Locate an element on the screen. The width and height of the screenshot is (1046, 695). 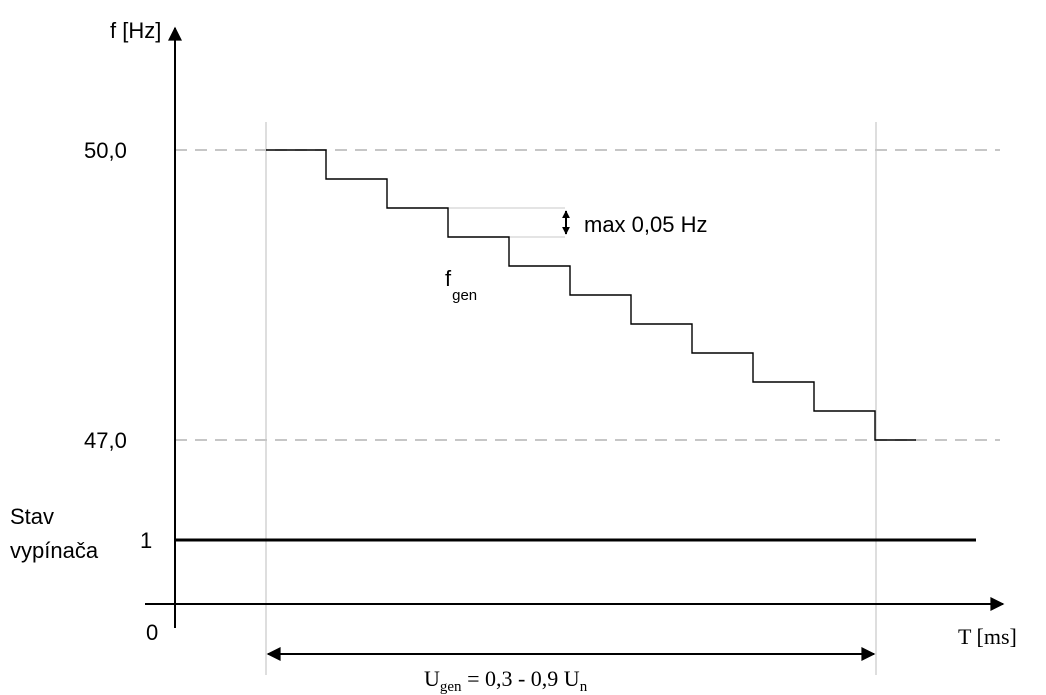
range-label-u2-subscript: n is located at coordinates (584, 687).